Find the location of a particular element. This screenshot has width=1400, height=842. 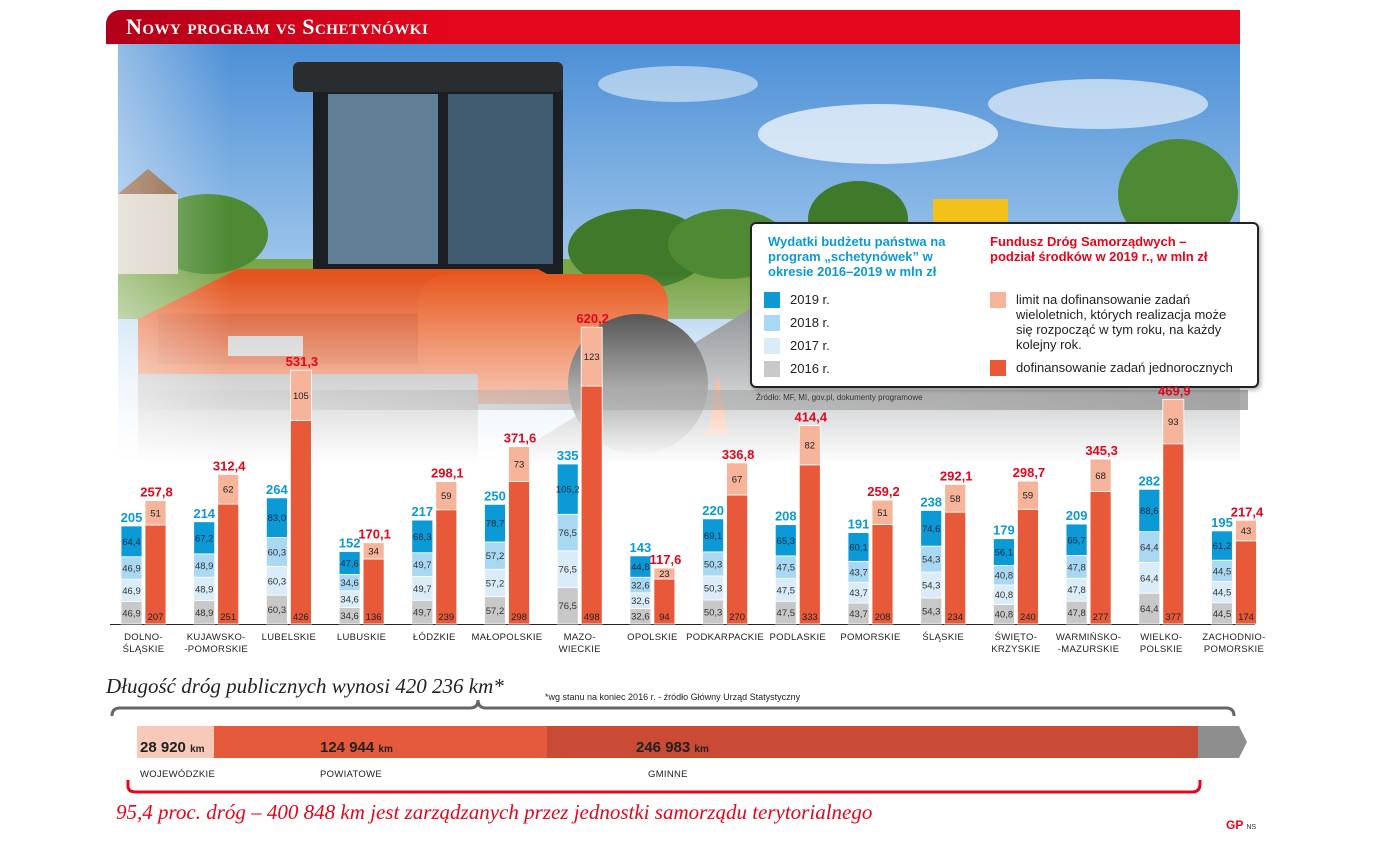

bar-right-label-1-3: 34 is located at coordinates (373, 551).